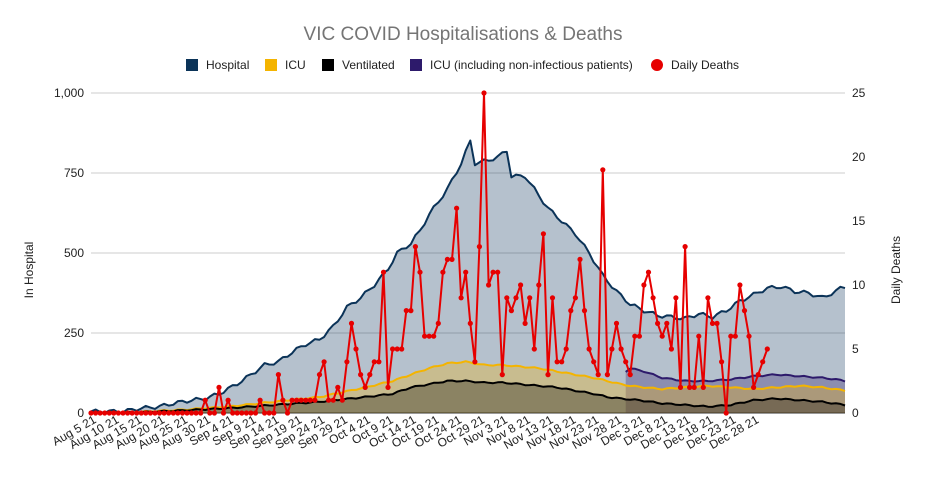 Image resolution: width=950 pixels, height=480 pixels. What do you see at coordinates (855, 413) in the screenshot?
I see `y2-tick-label: 0` at bounding box center [855, 413].